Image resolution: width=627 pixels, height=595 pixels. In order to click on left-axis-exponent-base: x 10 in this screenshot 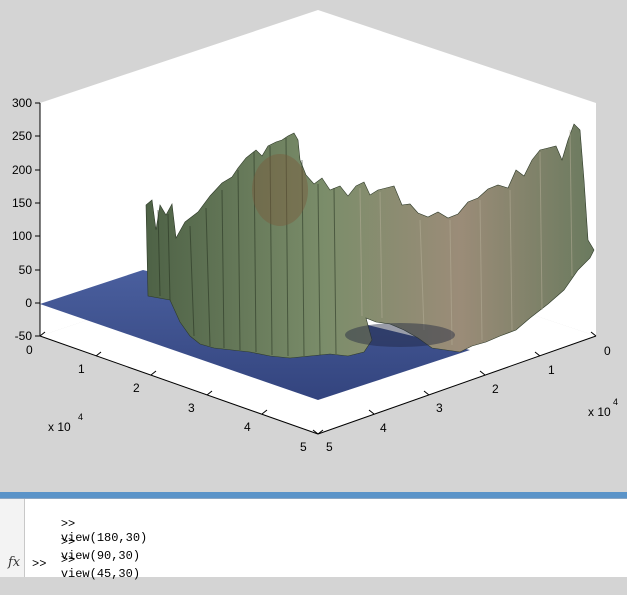, I will do `click(59, 427)`.